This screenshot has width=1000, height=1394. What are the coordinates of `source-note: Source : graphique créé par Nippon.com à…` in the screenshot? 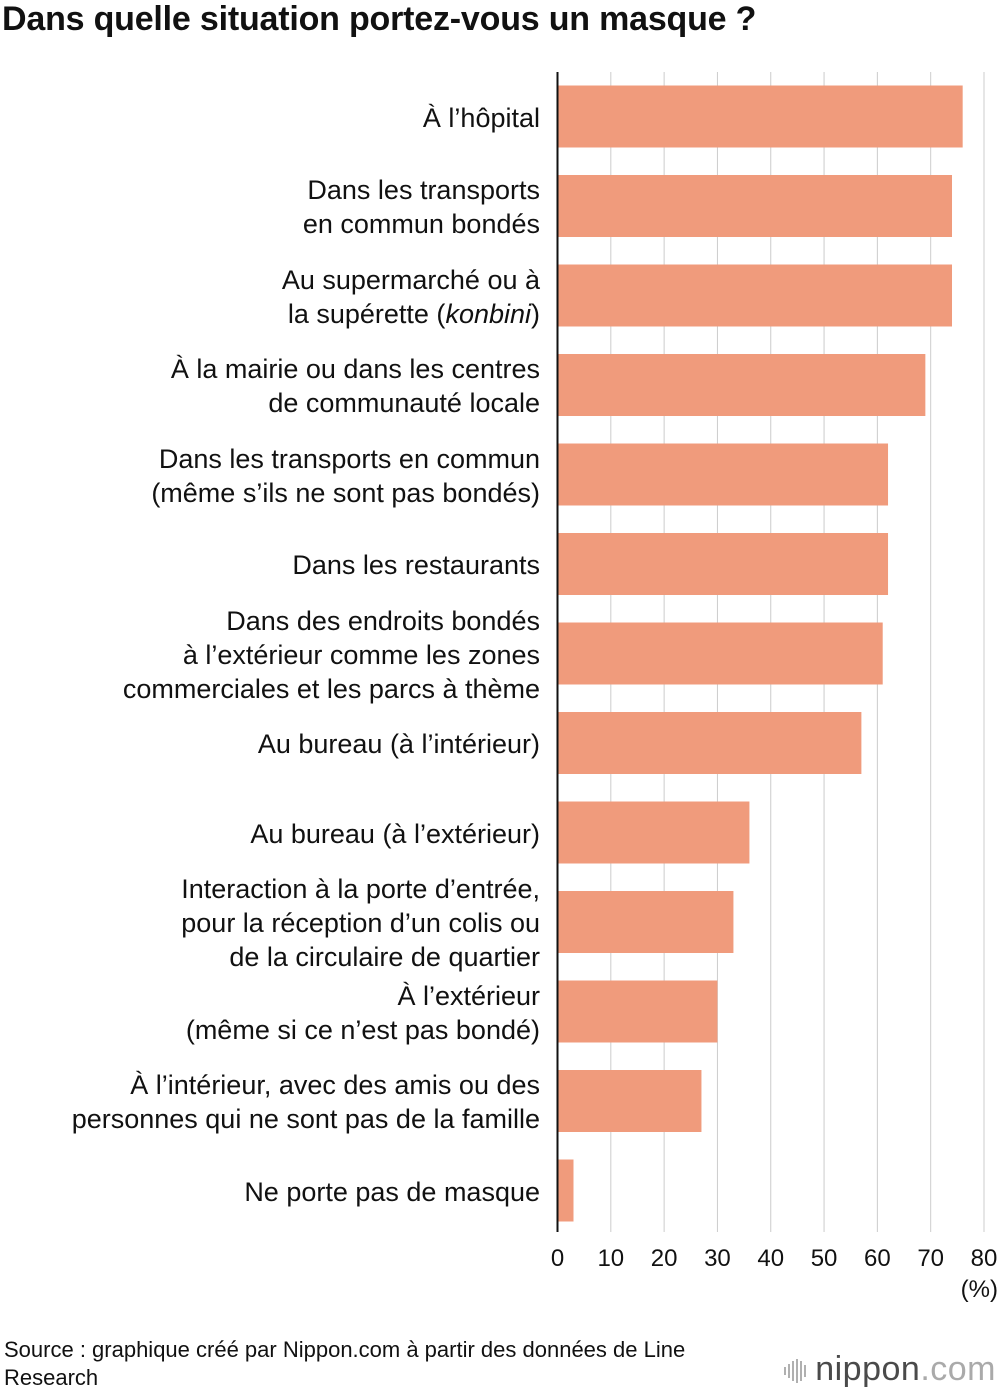 It's located at (345, 1363).